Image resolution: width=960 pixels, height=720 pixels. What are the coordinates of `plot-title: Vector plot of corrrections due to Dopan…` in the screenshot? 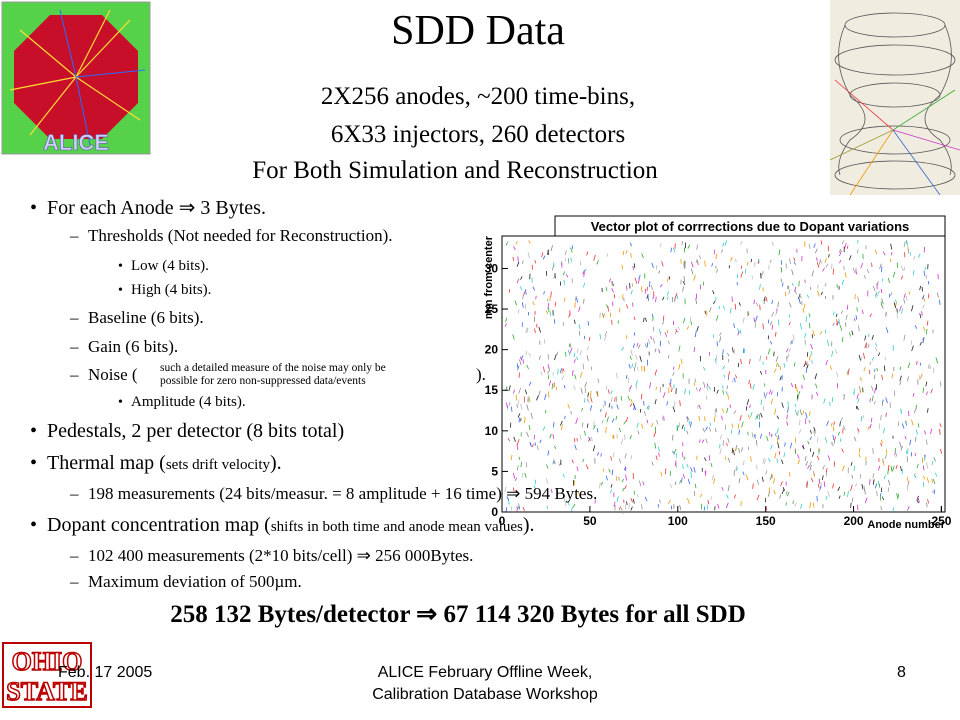 It's located at (750, 226).